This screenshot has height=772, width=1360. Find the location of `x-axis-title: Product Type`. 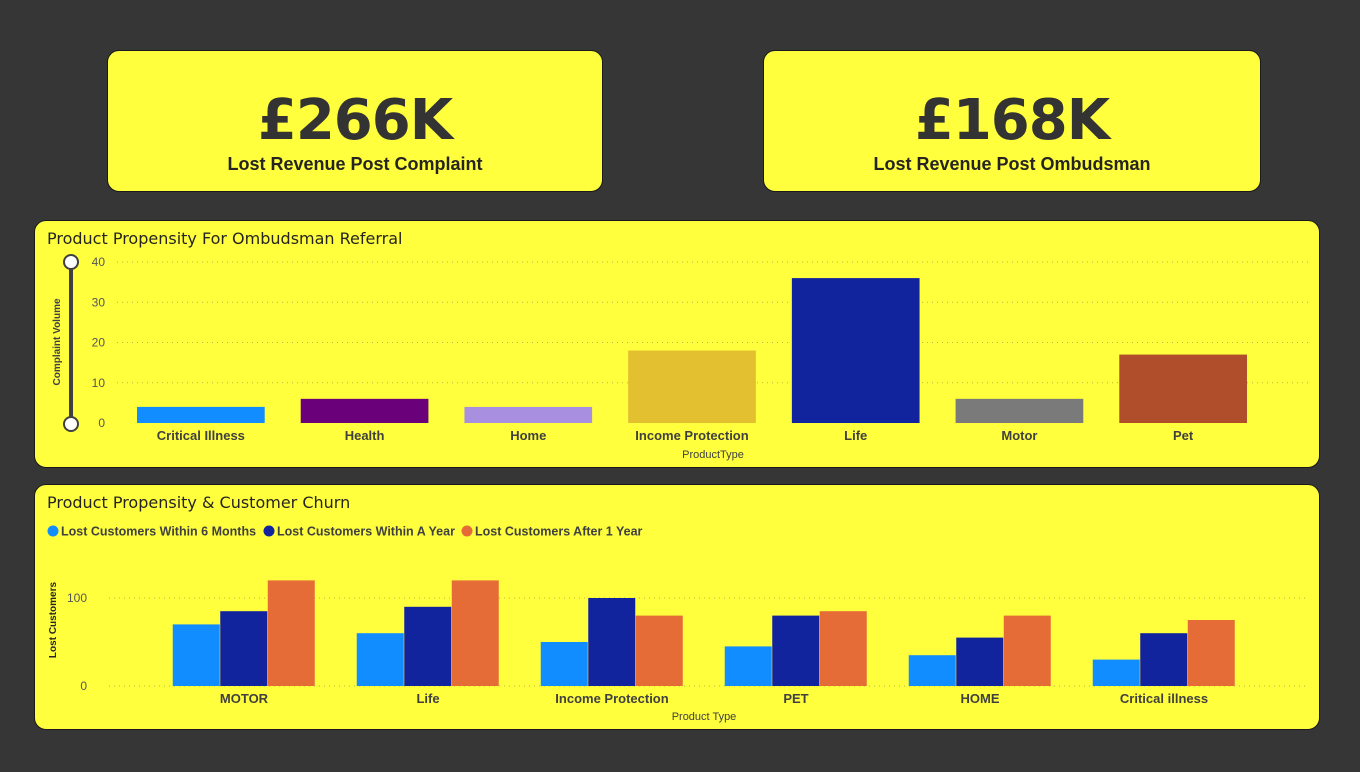

x-axis-title: Product Type is located at coordinates (704, 717).